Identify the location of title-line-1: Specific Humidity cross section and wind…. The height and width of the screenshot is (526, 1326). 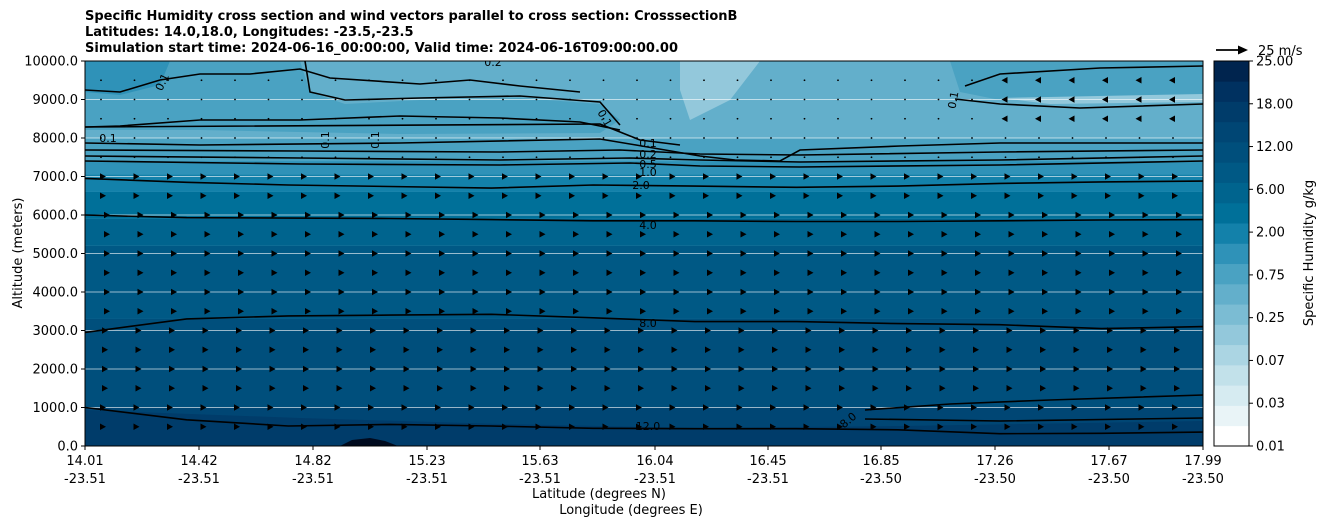
(411, 16).